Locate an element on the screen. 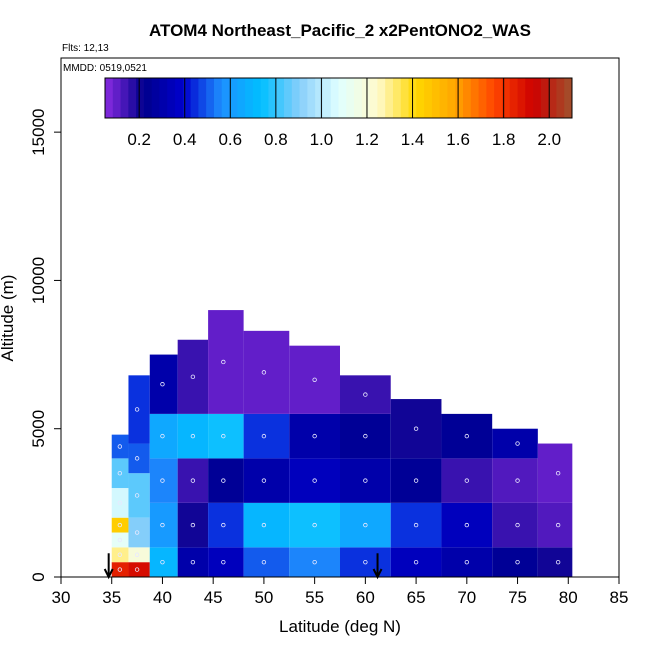 This screenshot has height=650, width=650. dates-annotation: MMDD: 0519,0521 is located at coordinates (105, 68).